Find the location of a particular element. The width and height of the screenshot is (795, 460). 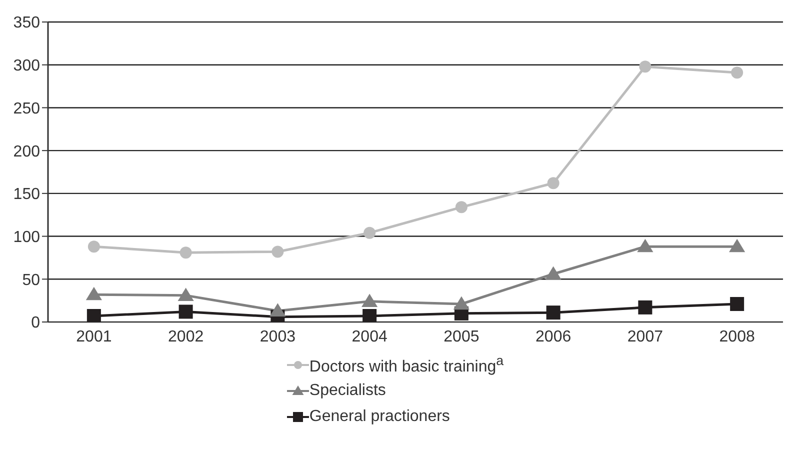

y-tick-label: 50 is located at coordinates (31, 280).